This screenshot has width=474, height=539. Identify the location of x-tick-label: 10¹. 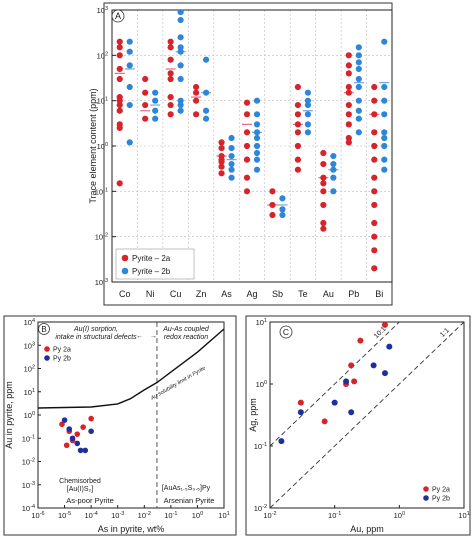
(223, 515).